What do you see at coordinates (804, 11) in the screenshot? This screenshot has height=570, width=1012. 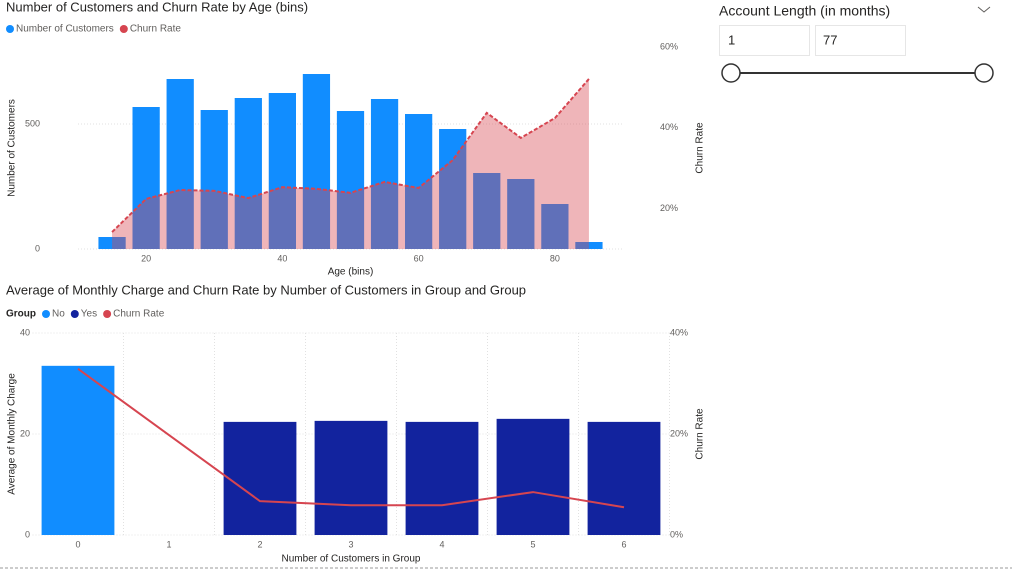 I see `slicer-title: Account Length (in months)` at bounding box center [804, 11].